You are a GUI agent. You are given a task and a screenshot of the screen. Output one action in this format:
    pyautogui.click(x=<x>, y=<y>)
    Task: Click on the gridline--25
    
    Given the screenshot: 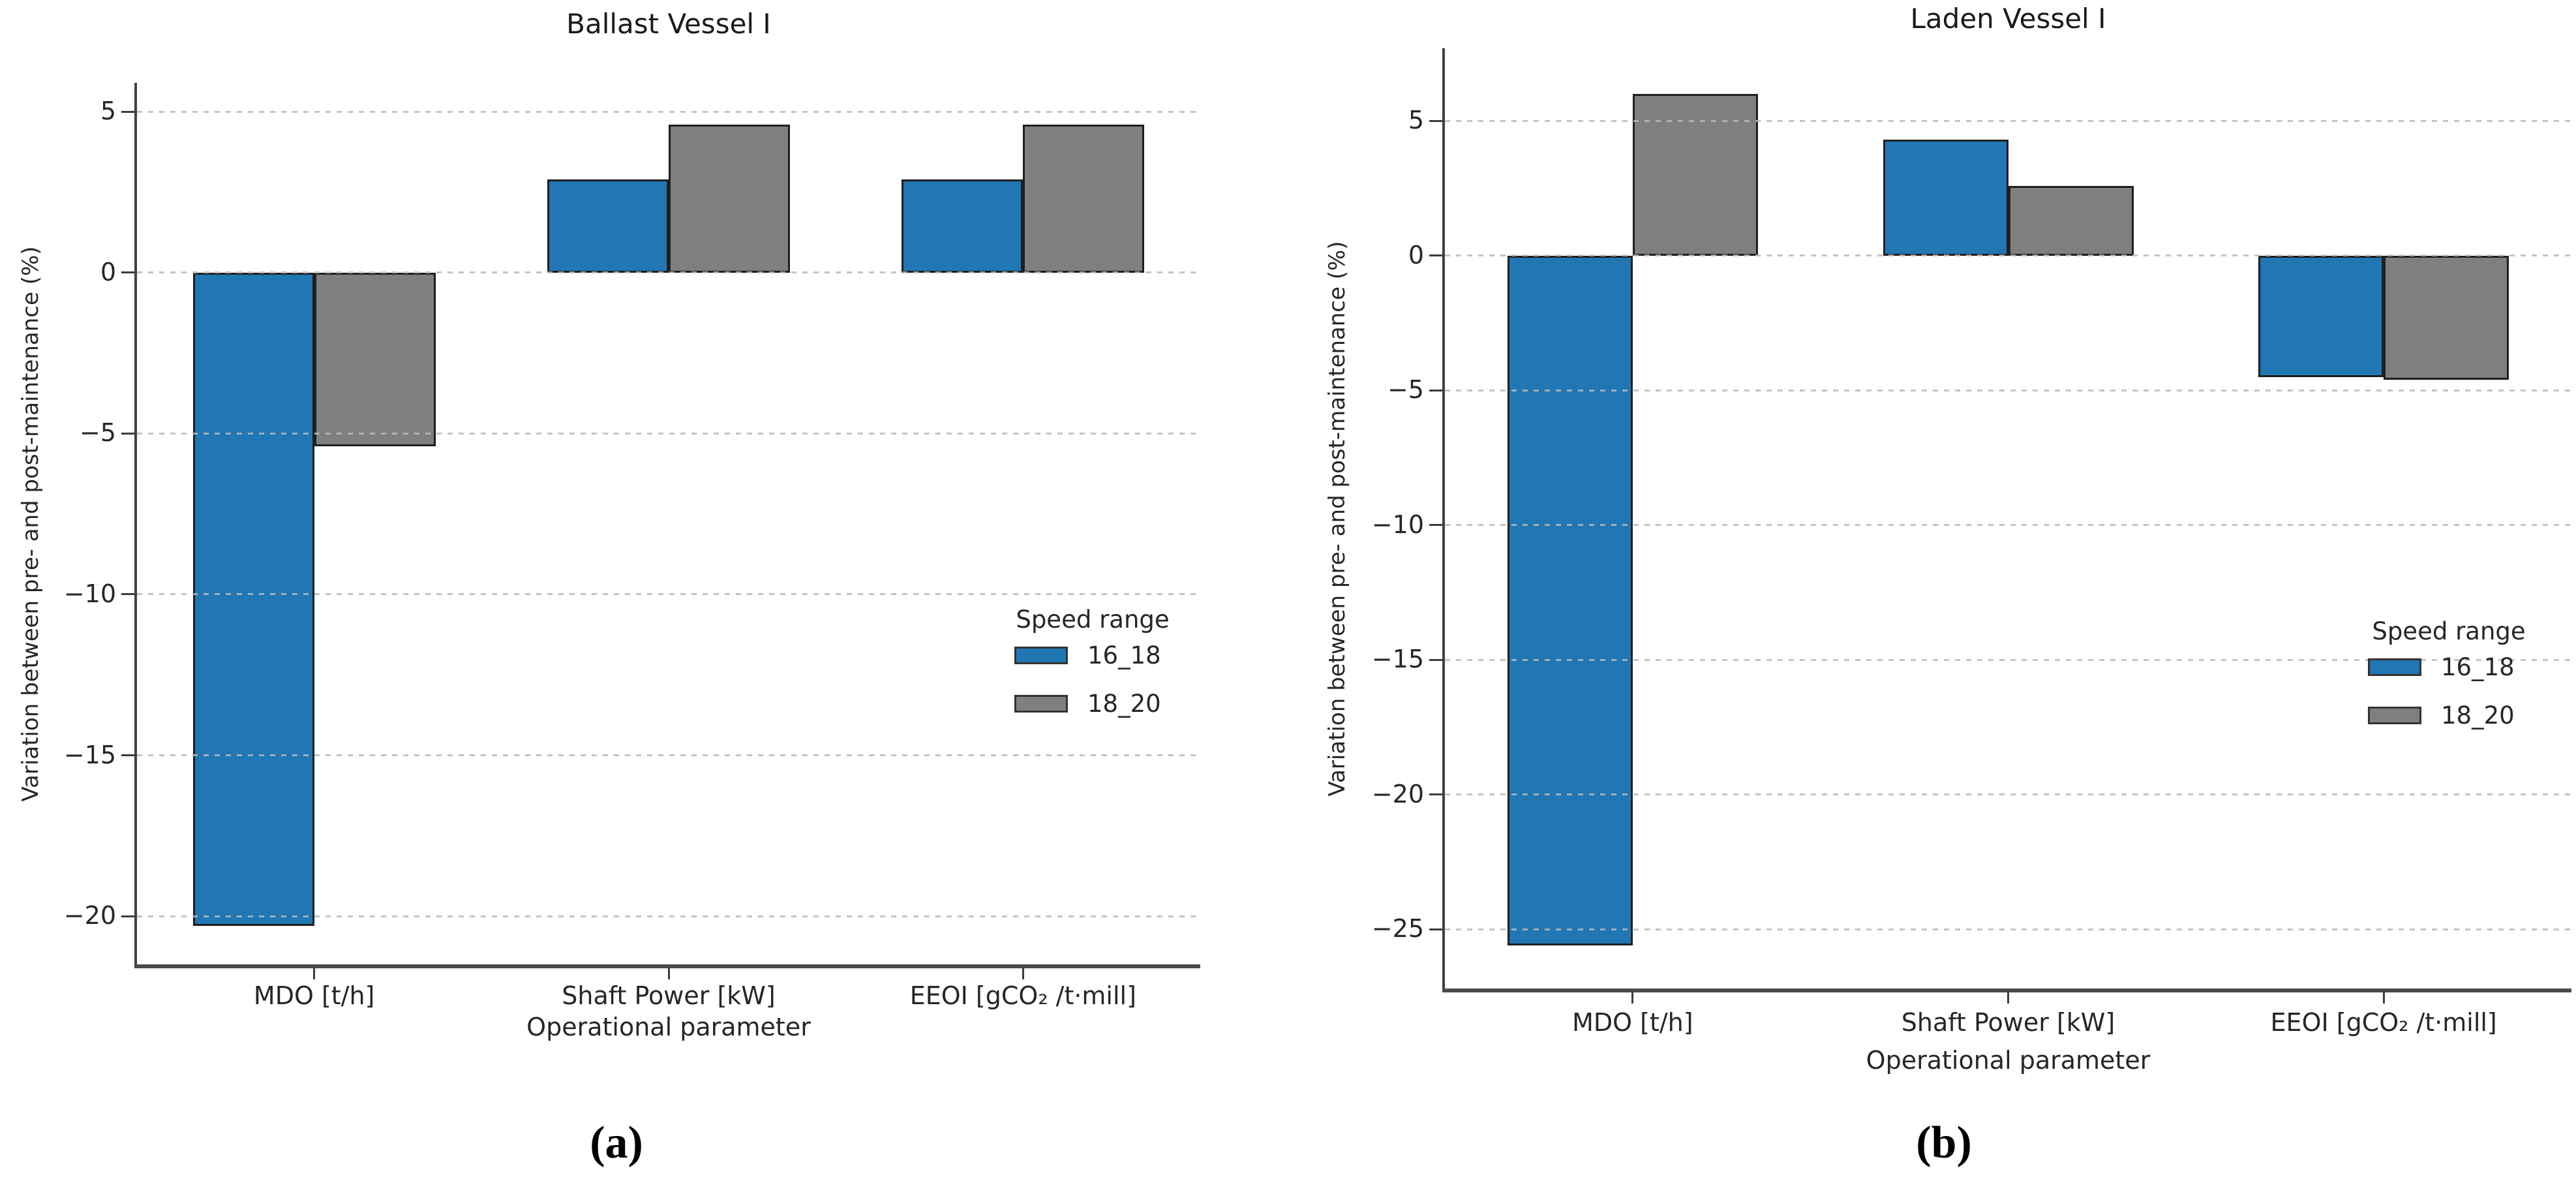 What is the action you would take?
    pyautogui.click(x=2008, y=929)
    